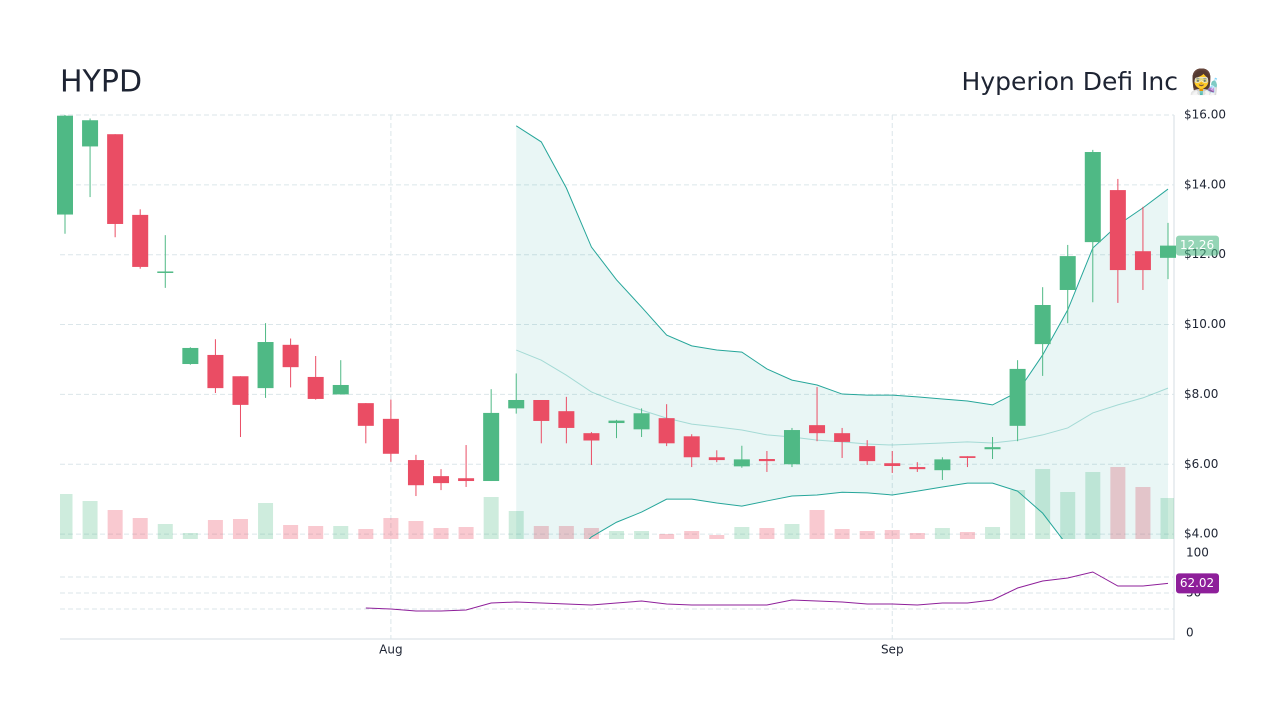 The height and width of the screenshot is (724, 1280). Describe the element at coordinates (892, 650) in the screenshot. I see `x-tick-label: Sep` at that location.